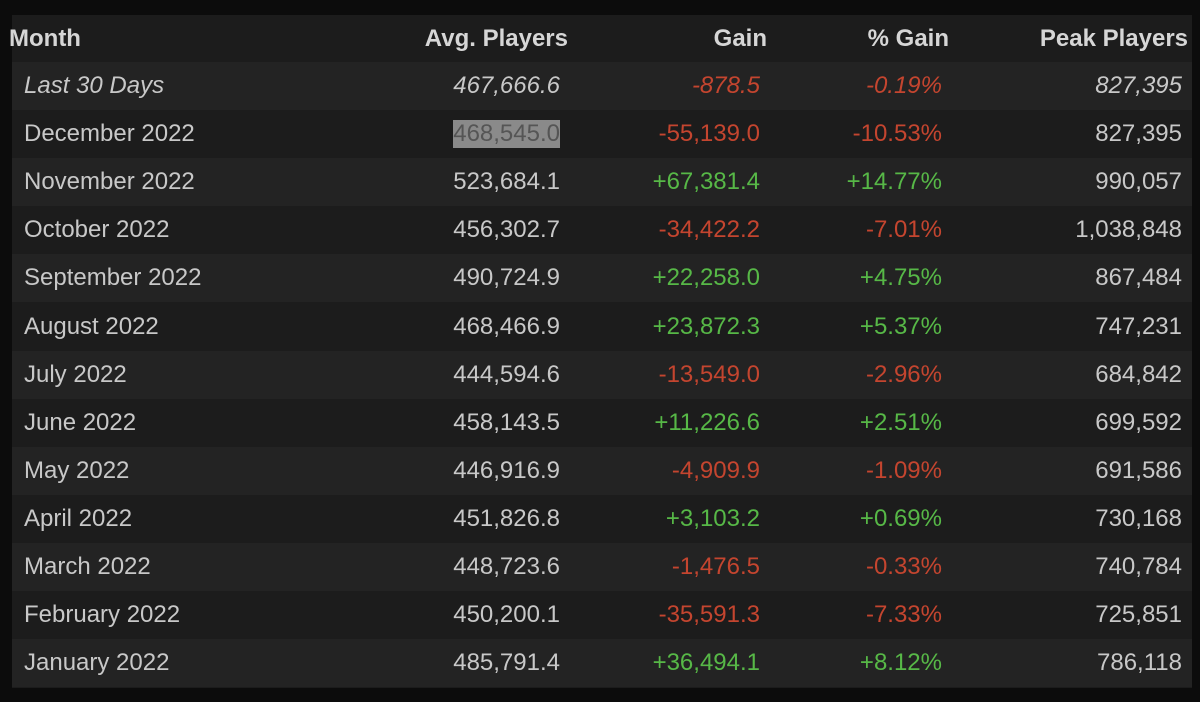 Image resolution: width=1200 pixels, height=702 pixels. What do you see at coordinates (91, 326) in the screenshot?
I see `cell-text: August 2022` at bounding box center [91, 326].